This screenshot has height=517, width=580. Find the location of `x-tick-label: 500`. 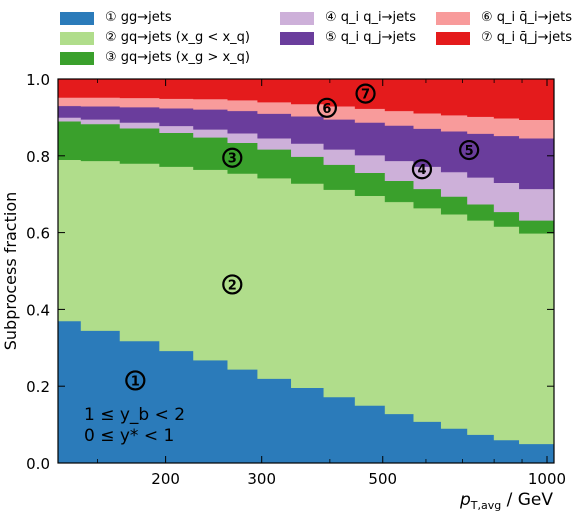

x-tick-label: 500 is located at coordinates (382, 479).